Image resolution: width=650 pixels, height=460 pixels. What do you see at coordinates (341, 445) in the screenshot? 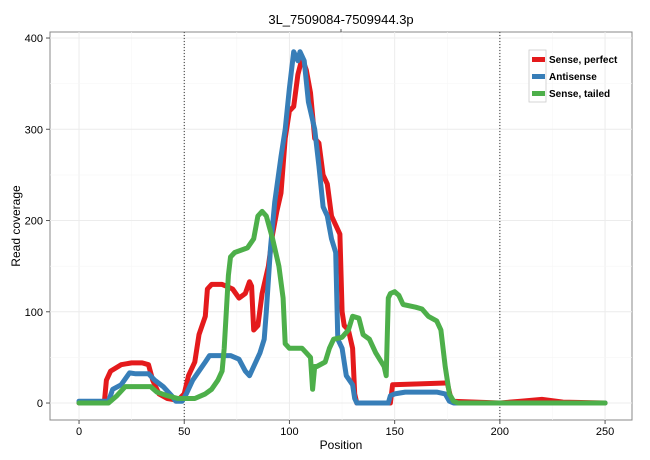
I see `x-axis-label: Position` at bounding box center [341, 445].